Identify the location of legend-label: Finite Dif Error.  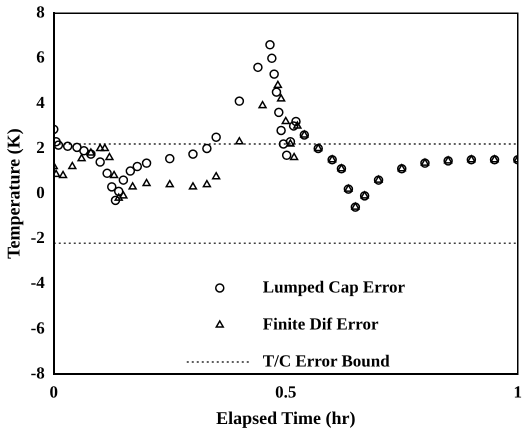
(321, 324).